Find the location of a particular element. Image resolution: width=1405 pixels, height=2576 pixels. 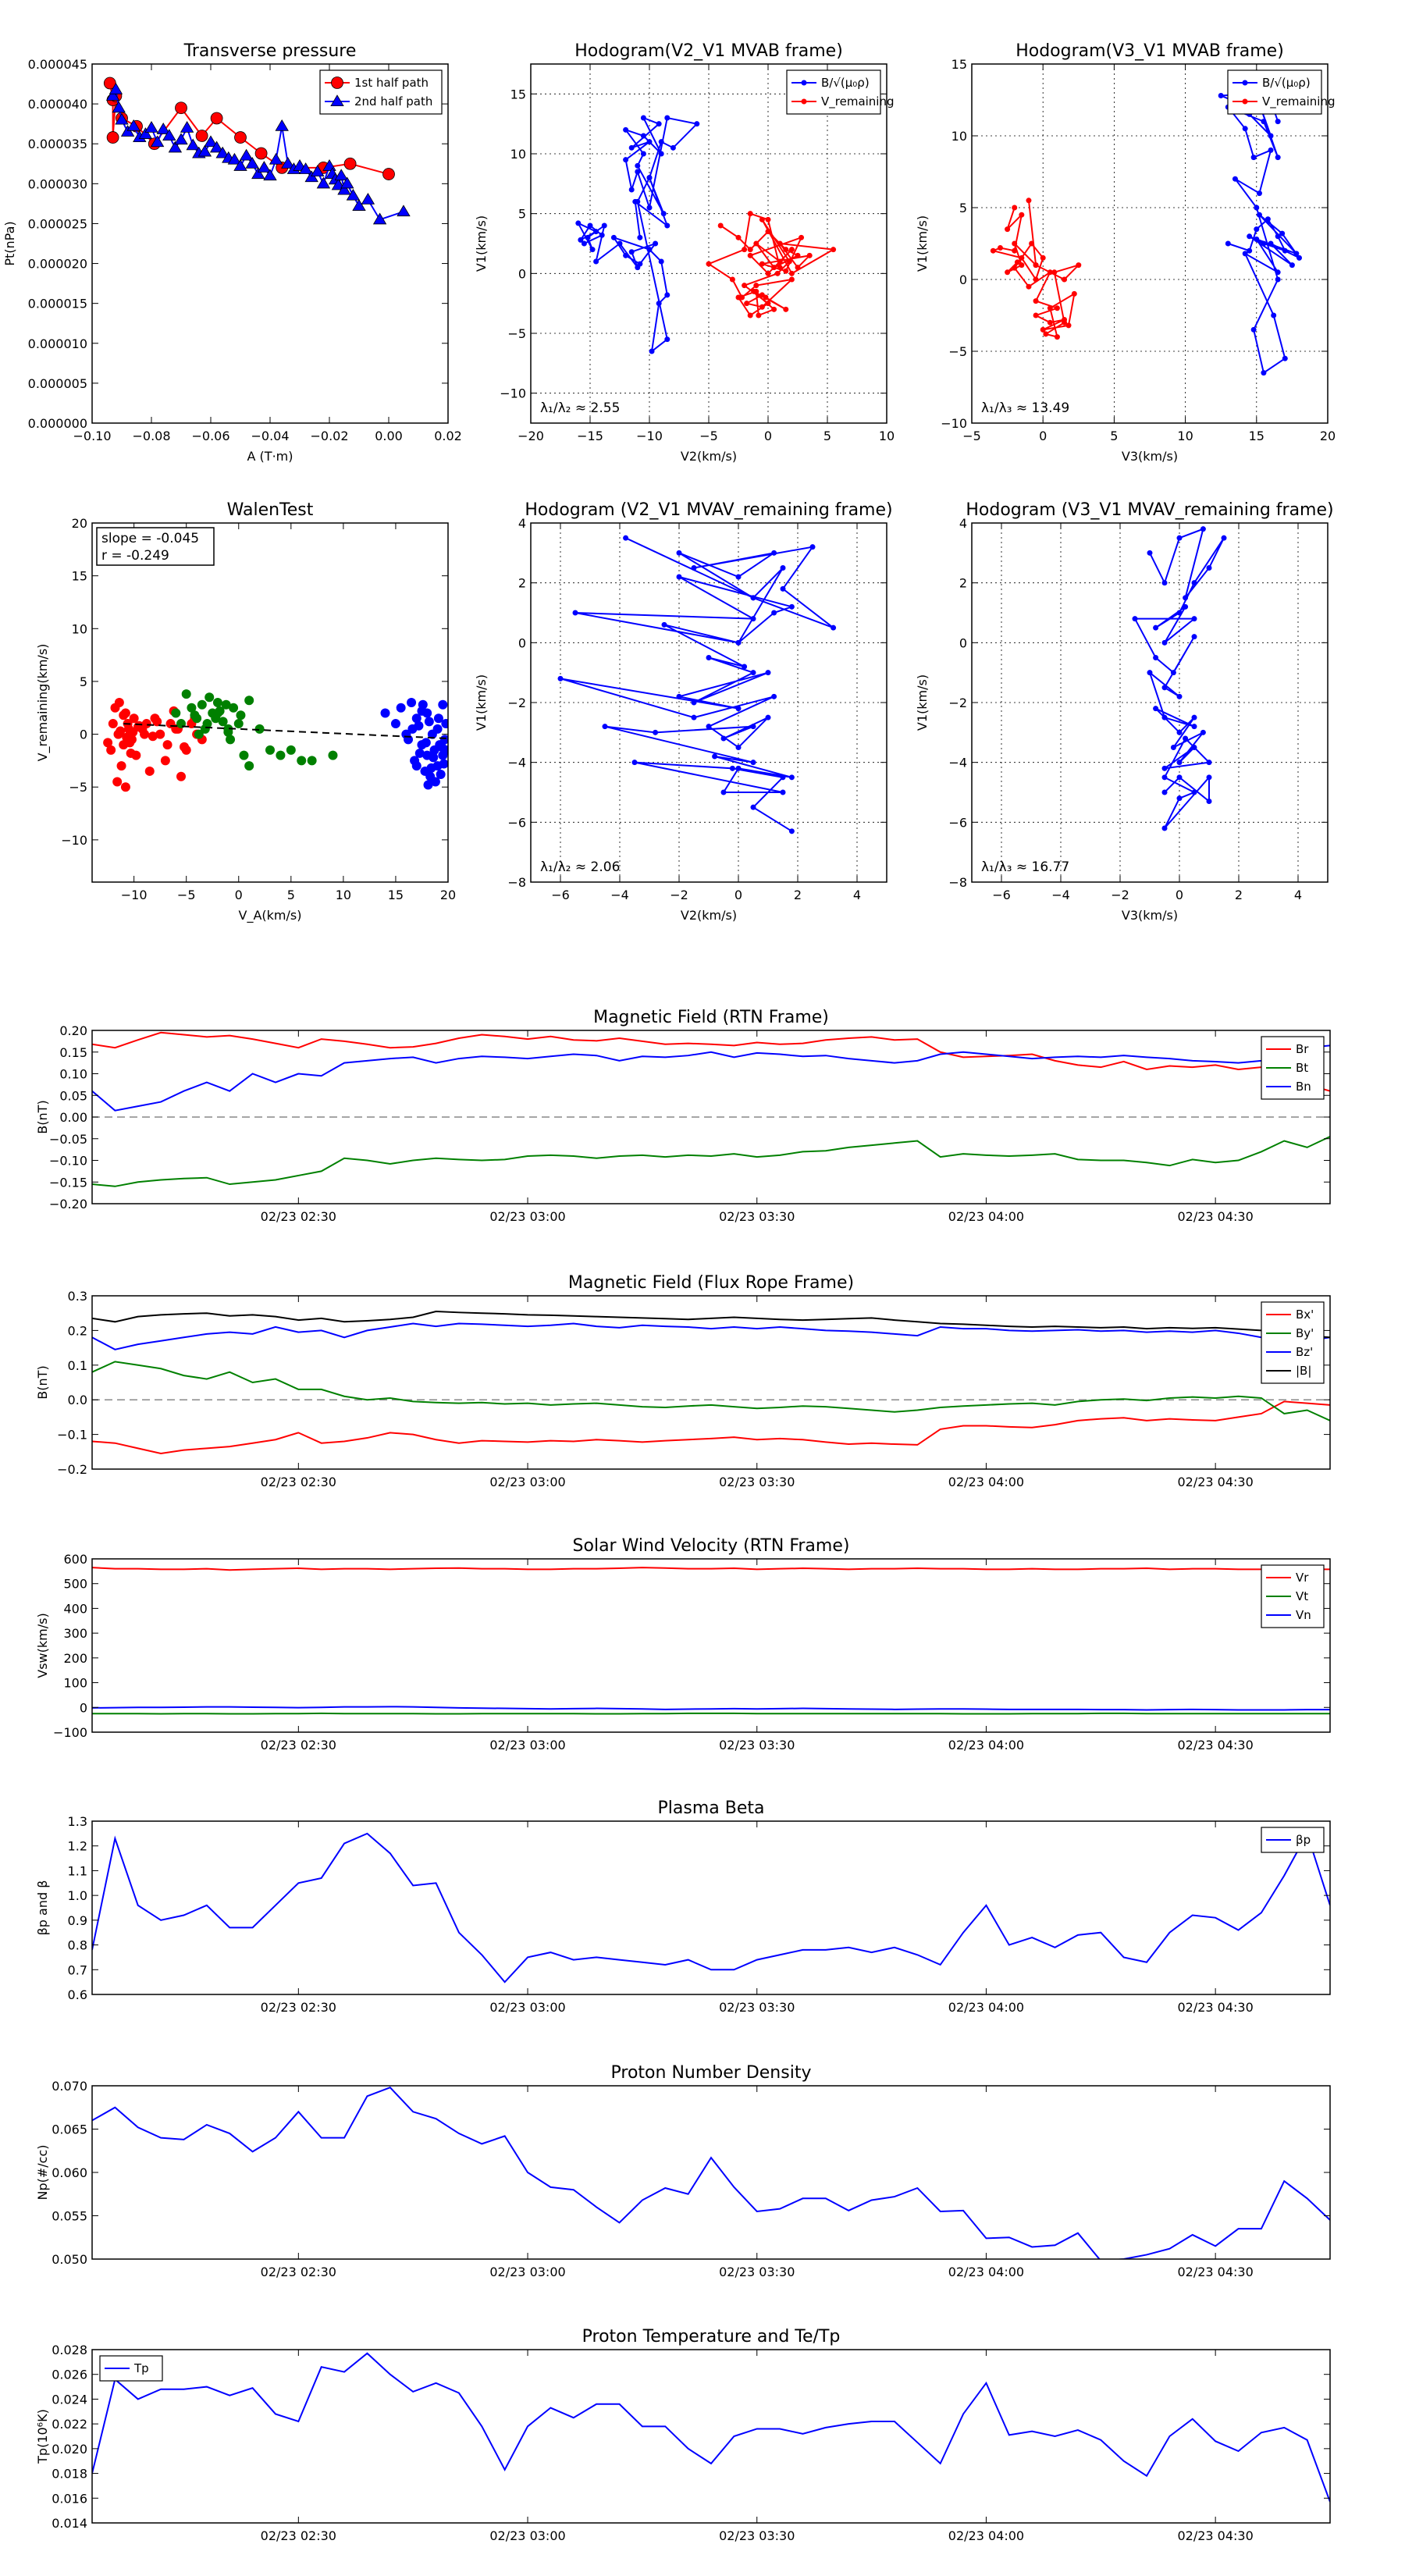

series--b- is located at coordinates (711, 1324).